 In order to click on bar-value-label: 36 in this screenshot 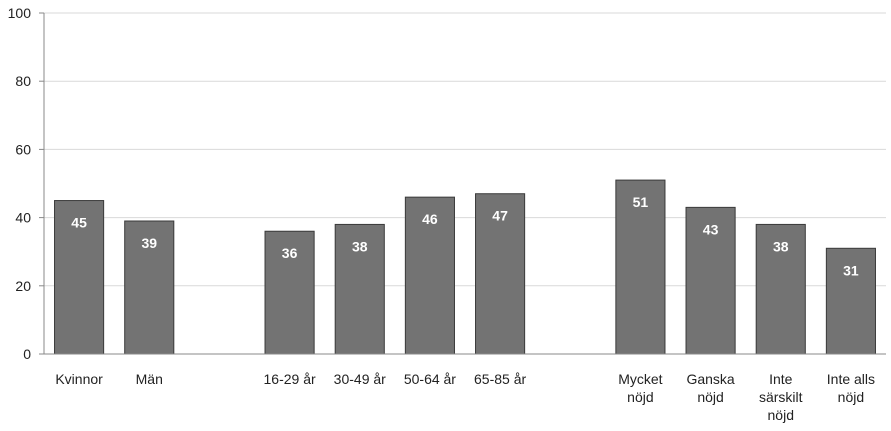, I will do `click(290, 253)`.